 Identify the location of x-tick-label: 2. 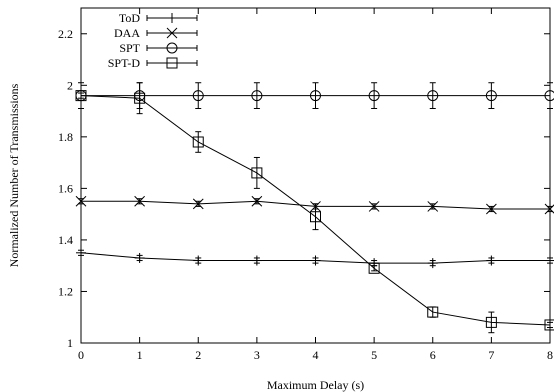
(198, 355).